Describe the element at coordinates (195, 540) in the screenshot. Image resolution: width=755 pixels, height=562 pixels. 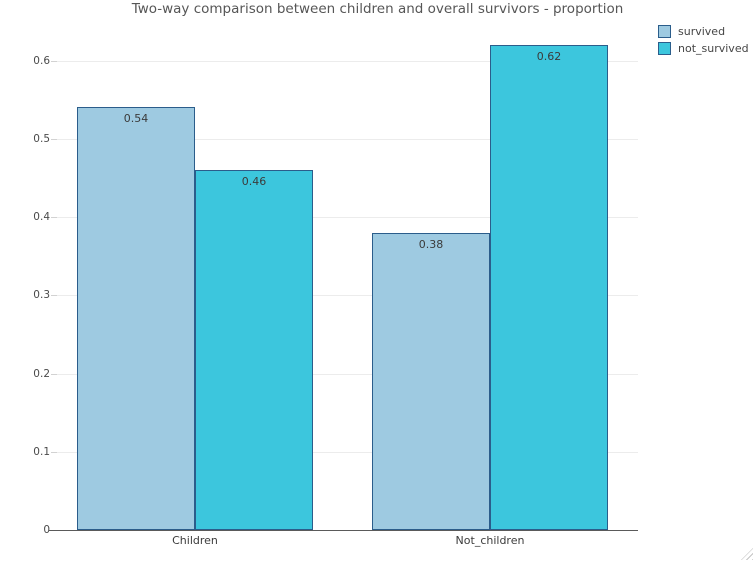
I see `x-tick-label-children: Children` at that location.